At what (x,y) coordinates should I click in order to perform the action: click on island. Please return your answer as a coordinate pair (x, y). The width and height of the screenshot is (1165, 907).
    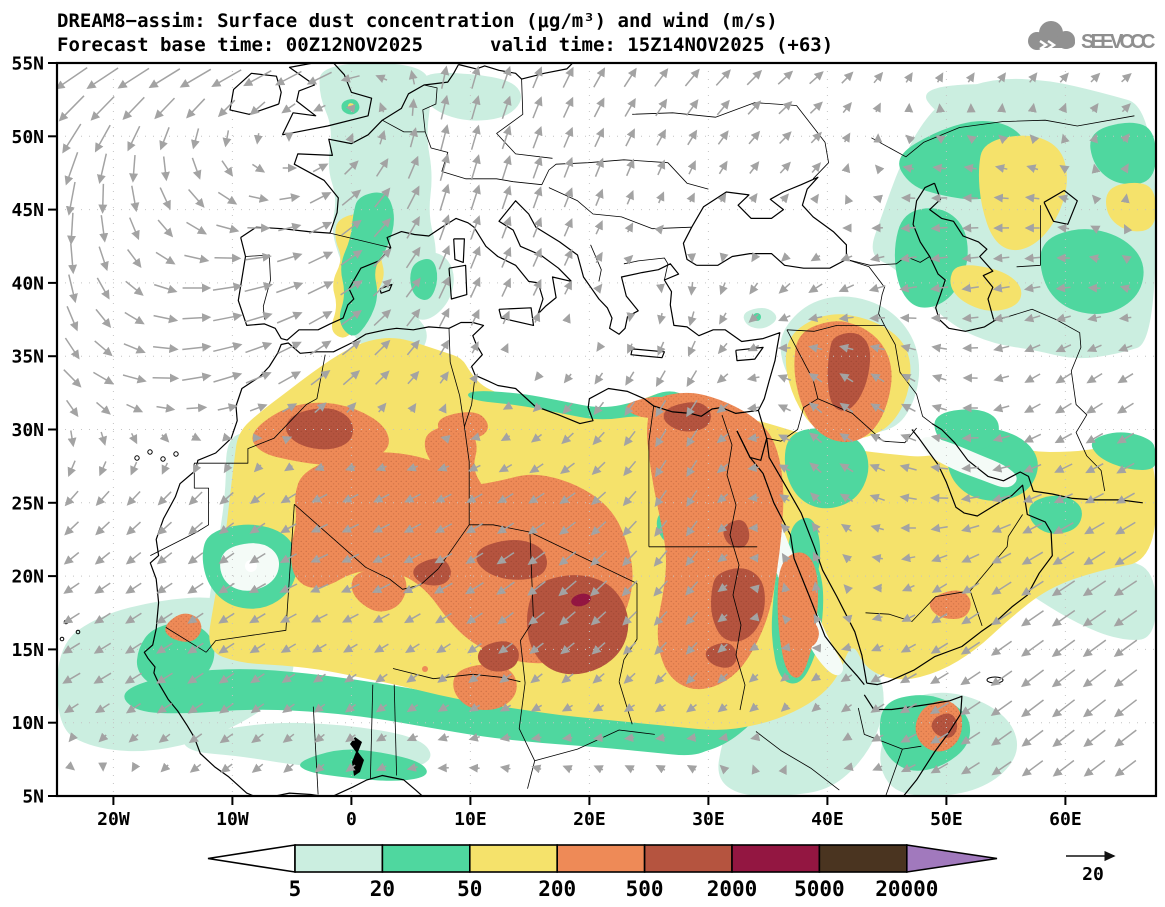
    Looking at the image, I should click on (137, 458).